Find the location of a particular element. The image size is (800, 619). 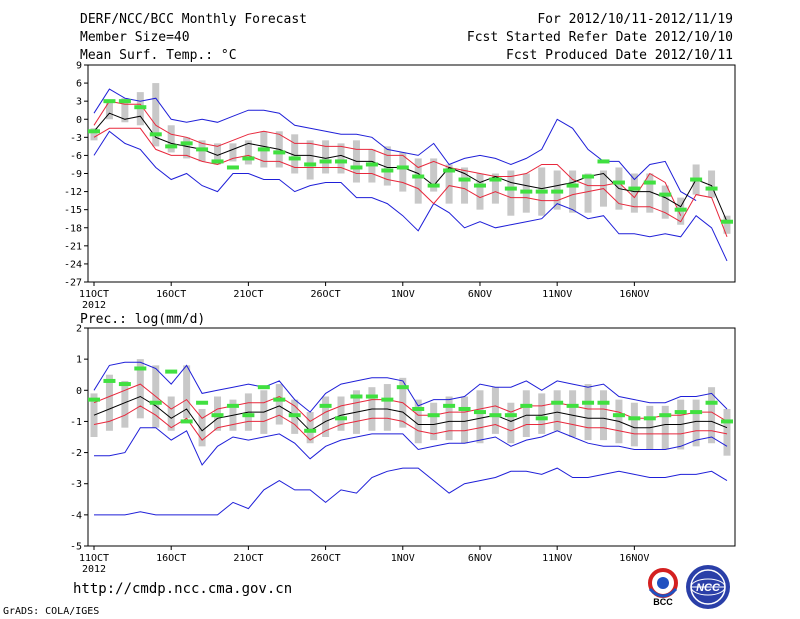

ncc-logo-text: NCC is located at coordinates (708, 588).